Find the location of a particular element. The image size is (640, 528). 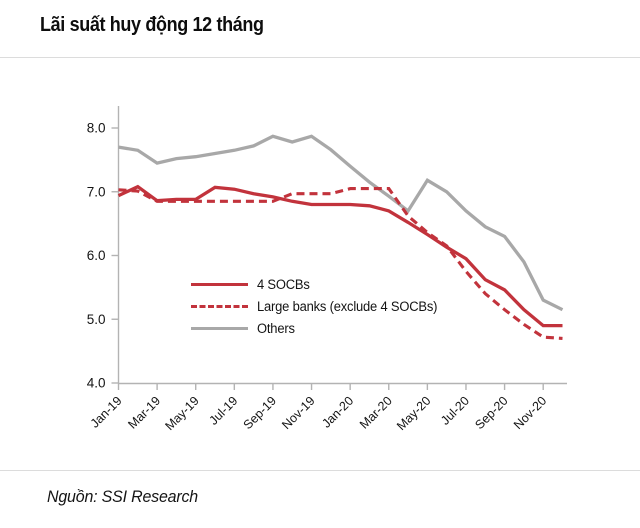

top-divider is located at coordinates (320, 57).